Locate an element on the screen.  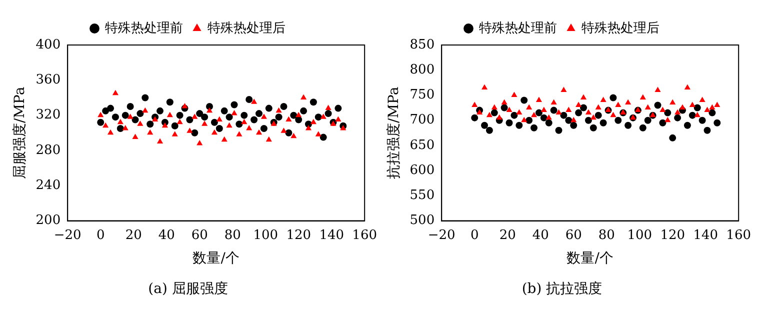
y-axis-title: 屈服强度/MPa is located at coordinates (20, 132).